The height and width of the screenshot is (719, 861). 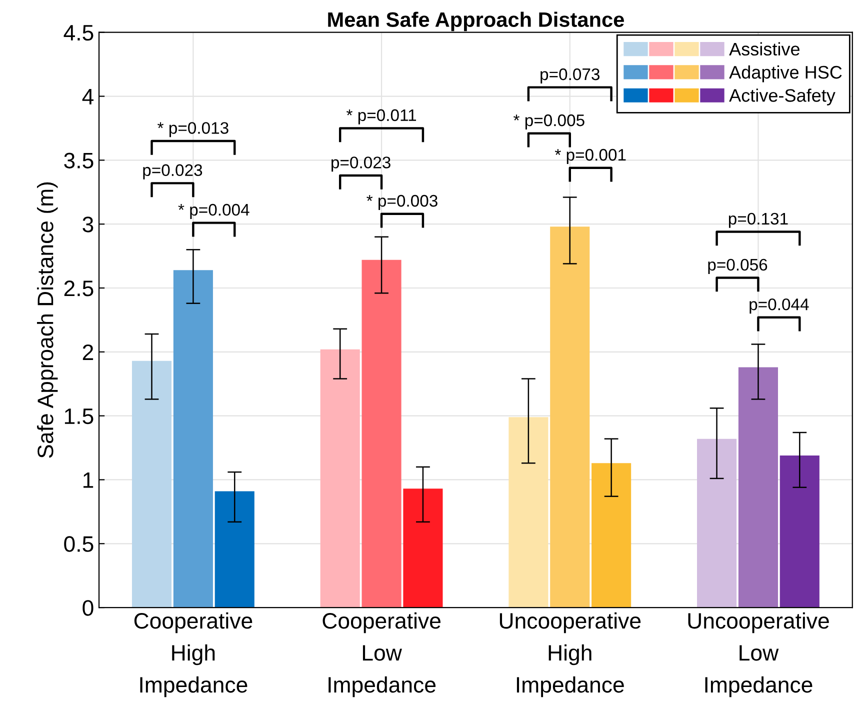 I want to click on legend-label: Adaptive HSC, so click(x=785, y=73).